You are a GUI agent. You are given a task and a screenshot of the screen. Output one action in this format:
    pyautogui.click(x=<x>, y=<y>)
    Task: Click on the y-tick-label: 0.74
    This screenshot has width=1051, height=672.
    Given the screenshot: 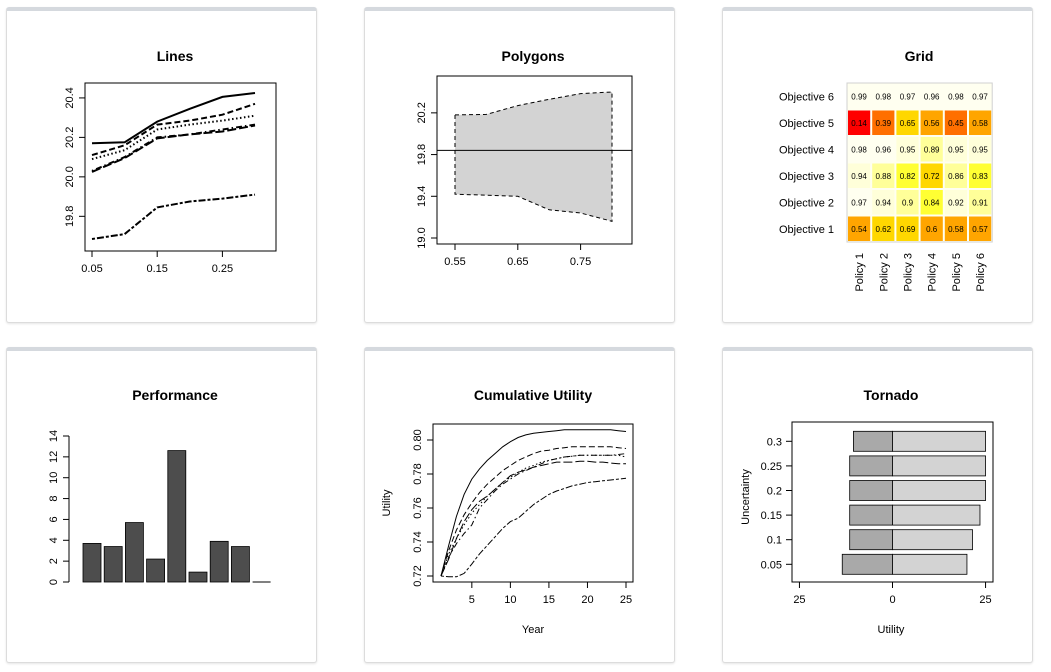 What is the action you would take?
    pyautogui.click(x=418, y=541)
    